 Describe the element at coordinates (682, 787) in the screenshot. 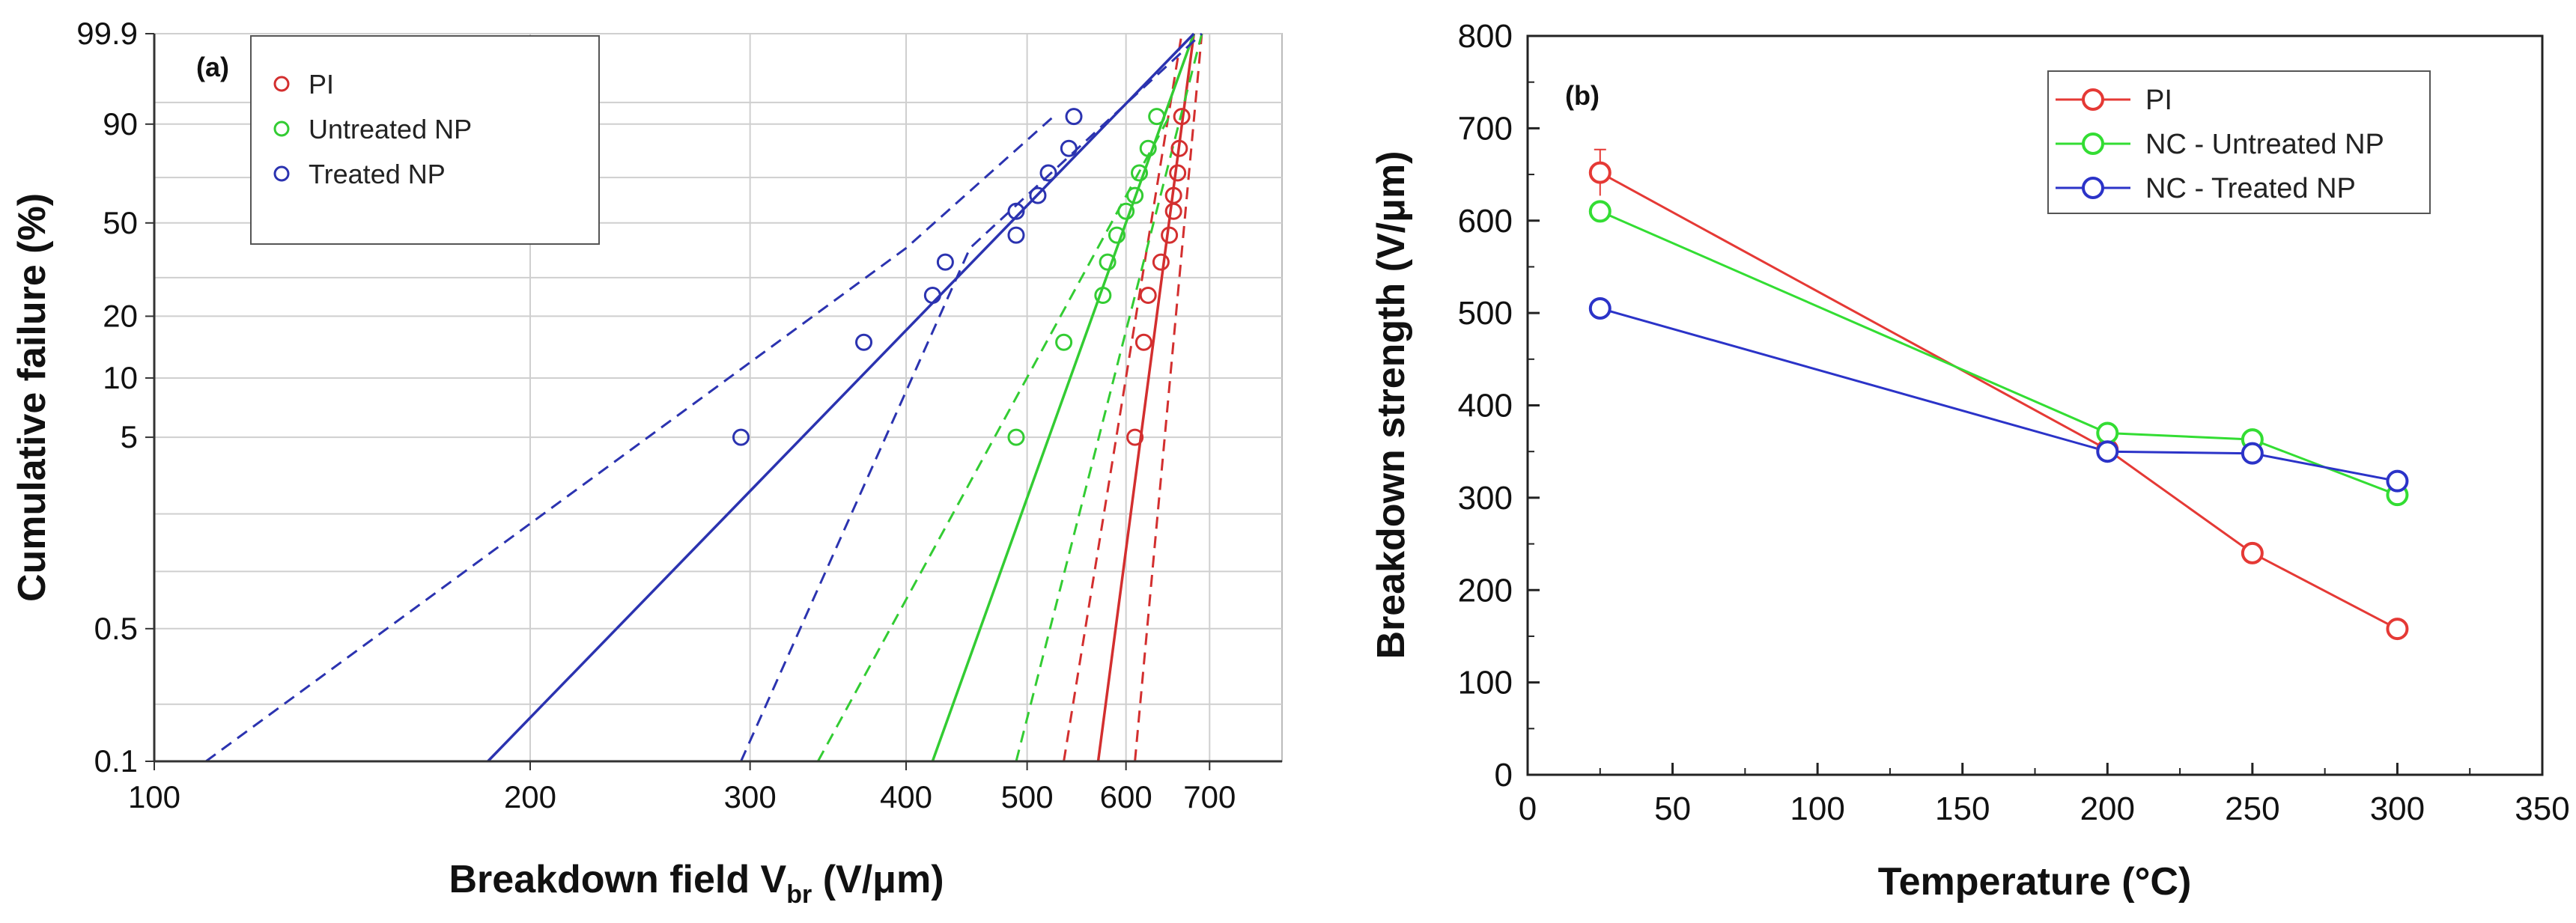

I see `chart-a-x-ticks: 100 200 300 400 500 600 700` at that location.